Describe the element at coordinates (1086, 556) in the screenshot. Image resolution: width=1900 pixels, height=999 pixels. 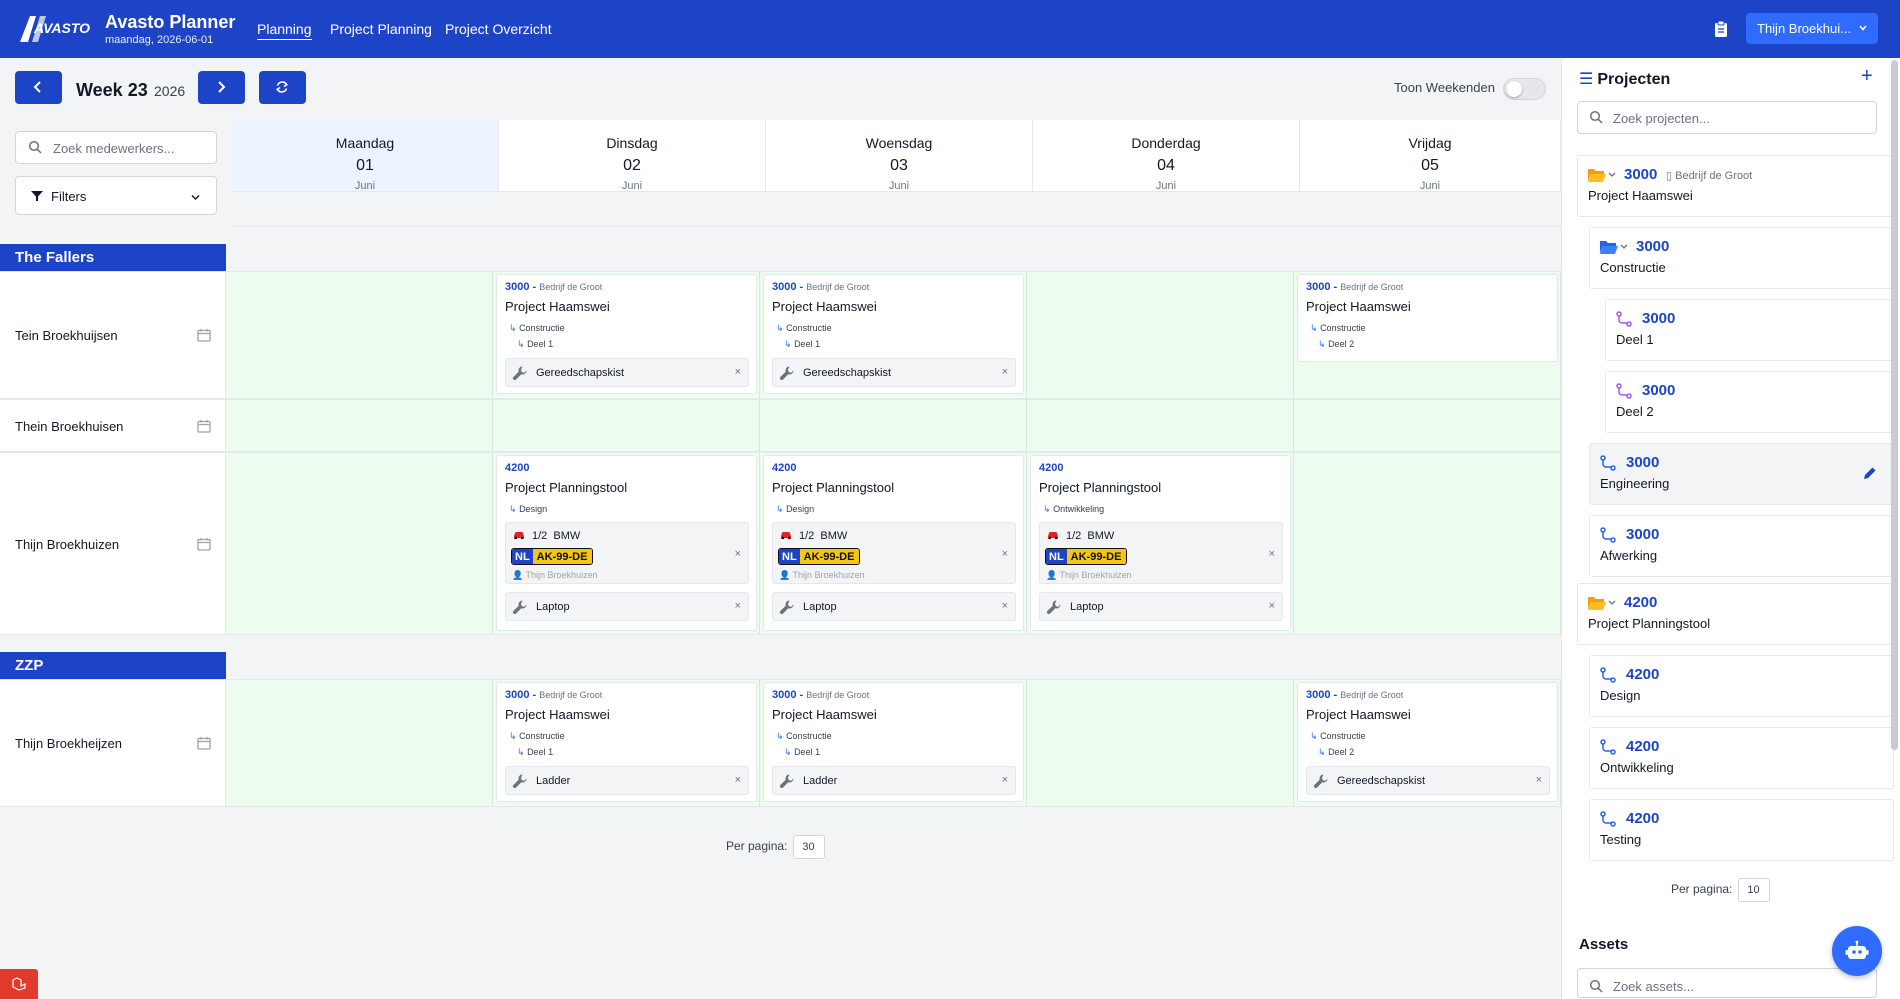
I see `license-plate: NL AK-99-DE` at that location.